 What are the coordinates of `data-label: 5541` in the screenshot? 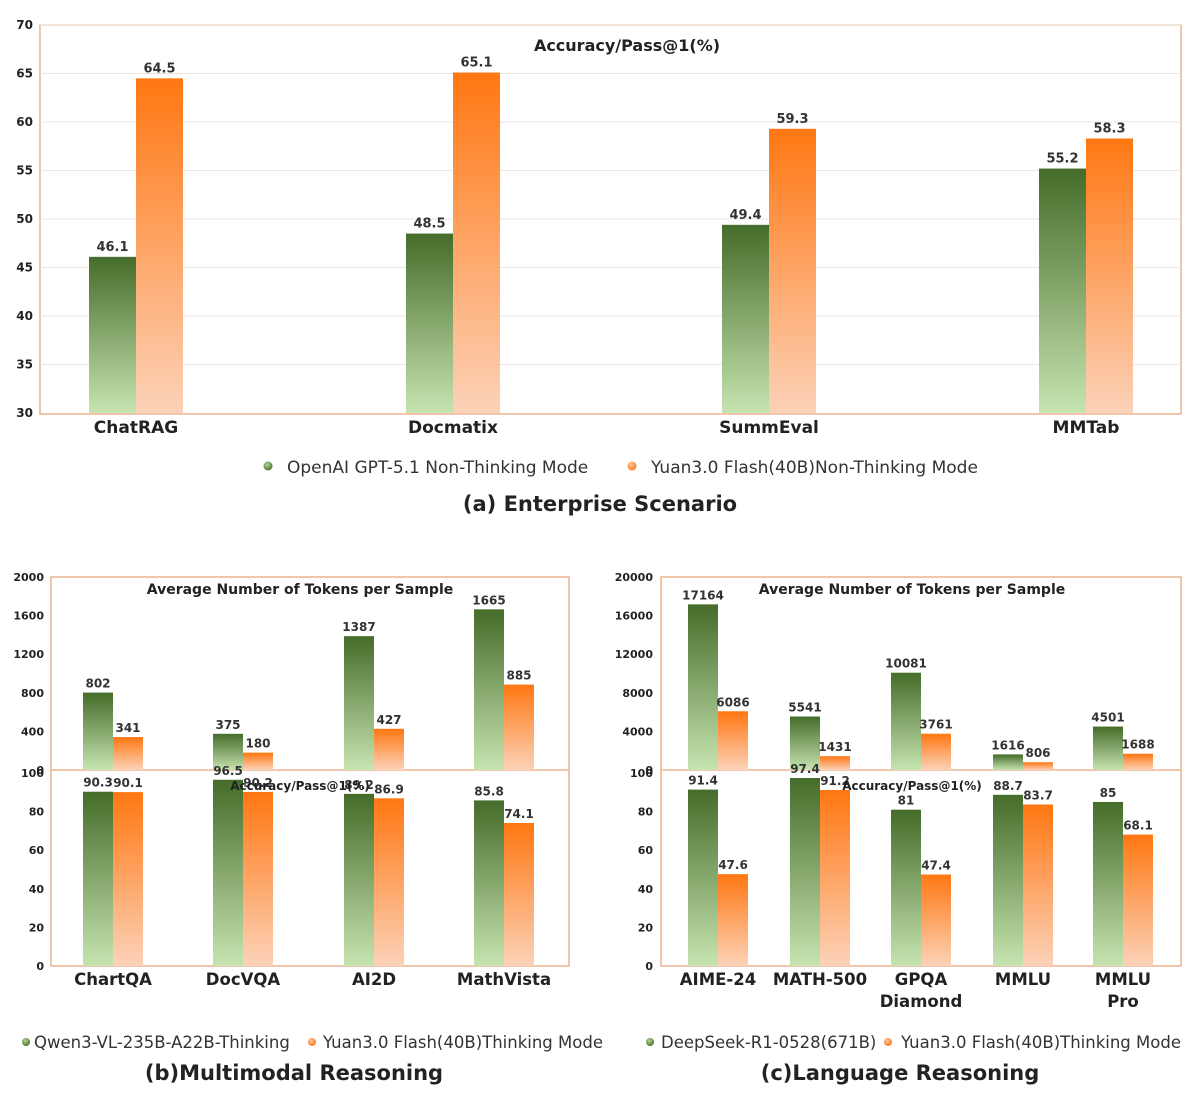 It's located at (804, 708).